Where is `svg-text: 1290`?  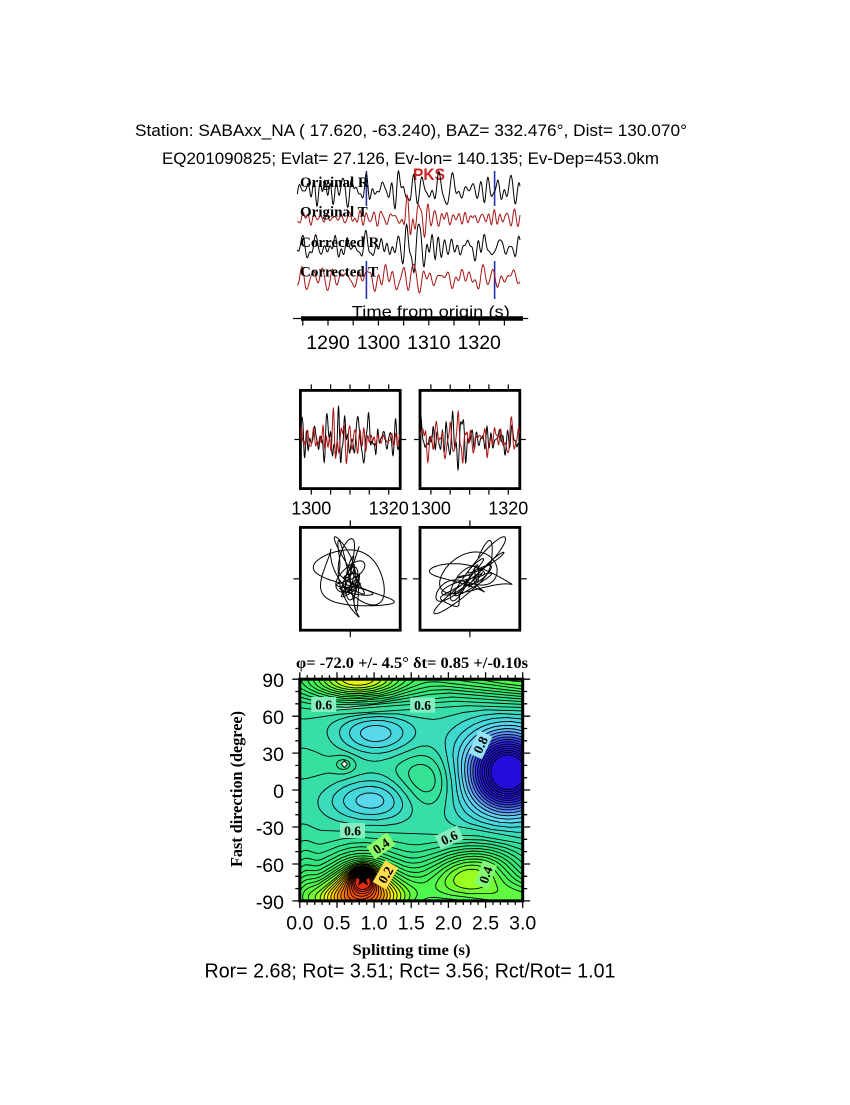
svg-text: 1290 is located at coordinates (328, 343).